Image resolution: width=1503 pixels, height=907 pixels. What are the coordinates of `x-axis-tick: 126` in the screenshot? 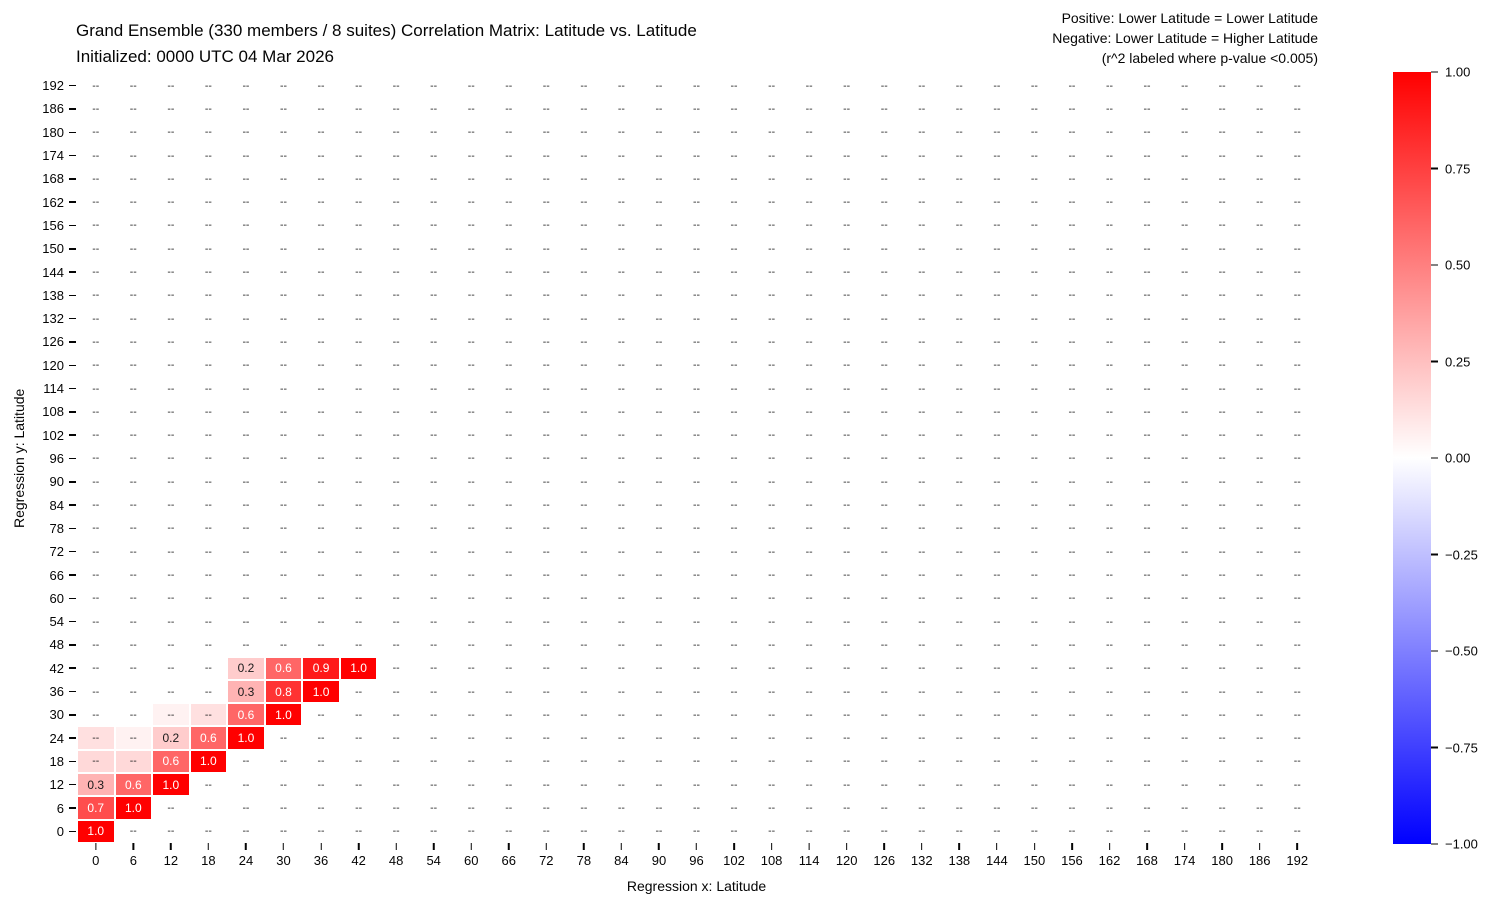 It's located at (884, 855).